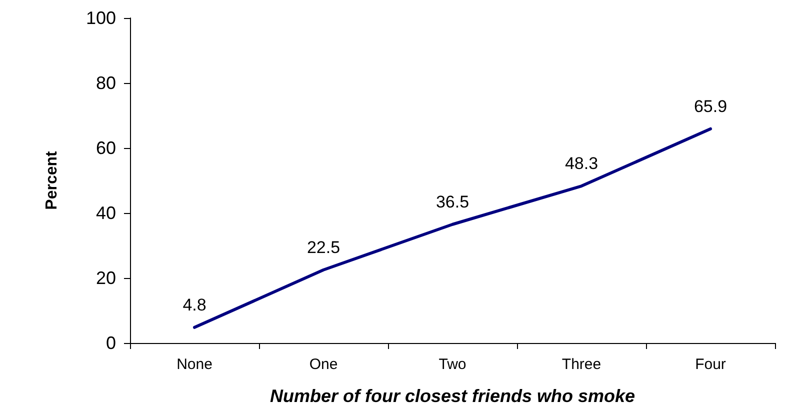  I want to click on y-axis-title: Percent, so click(52, 180).